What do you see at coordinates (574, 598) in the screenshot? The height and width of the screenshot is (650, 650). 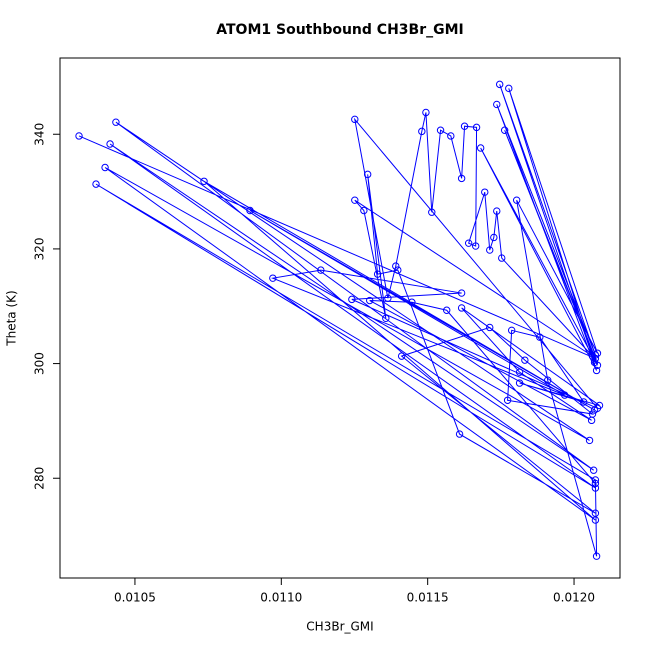 I see `x-tick-label: 0.0120` at bounding box center [574, 598].